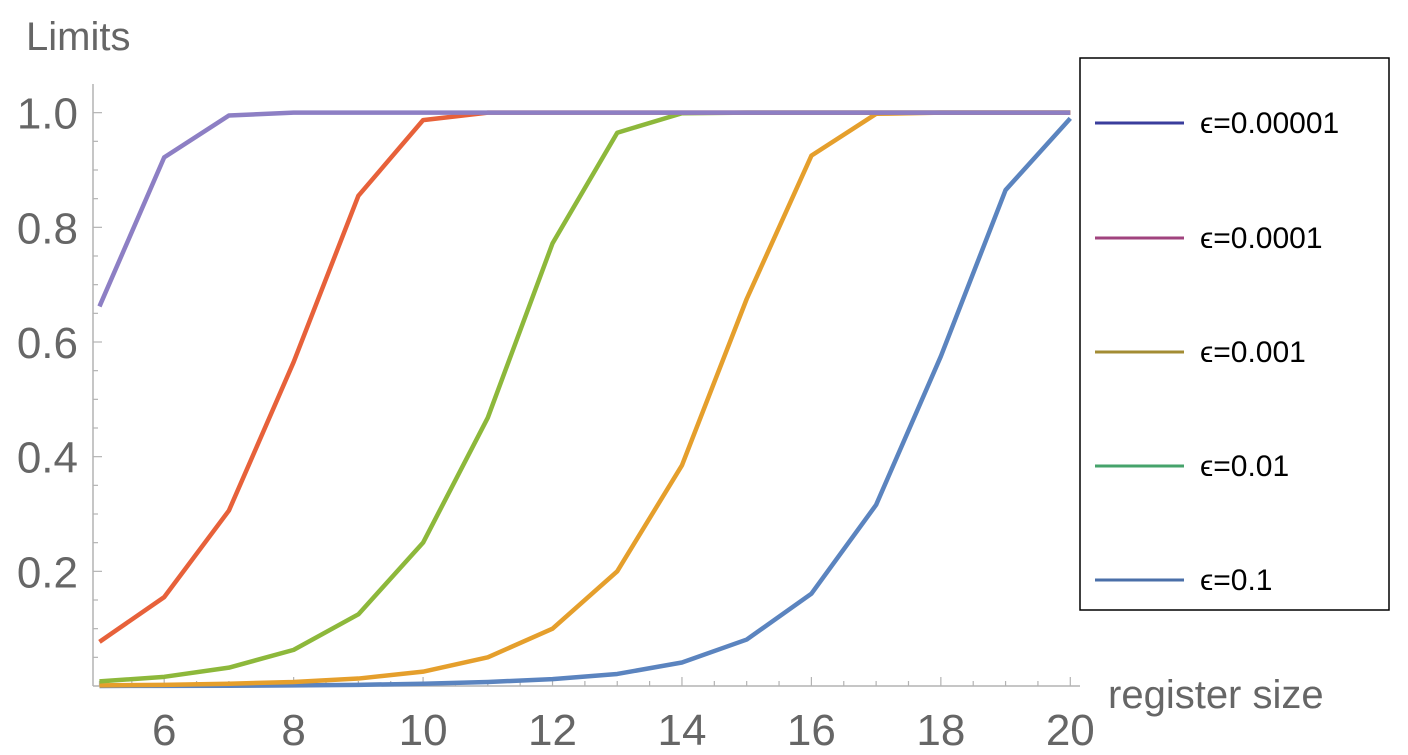 The height and width of the screenshot is (755, 1408). What do you see at coordinates (681, 730) in the screenshot?
I see `x-tick-label: 14` at bounding box center [681, 730].